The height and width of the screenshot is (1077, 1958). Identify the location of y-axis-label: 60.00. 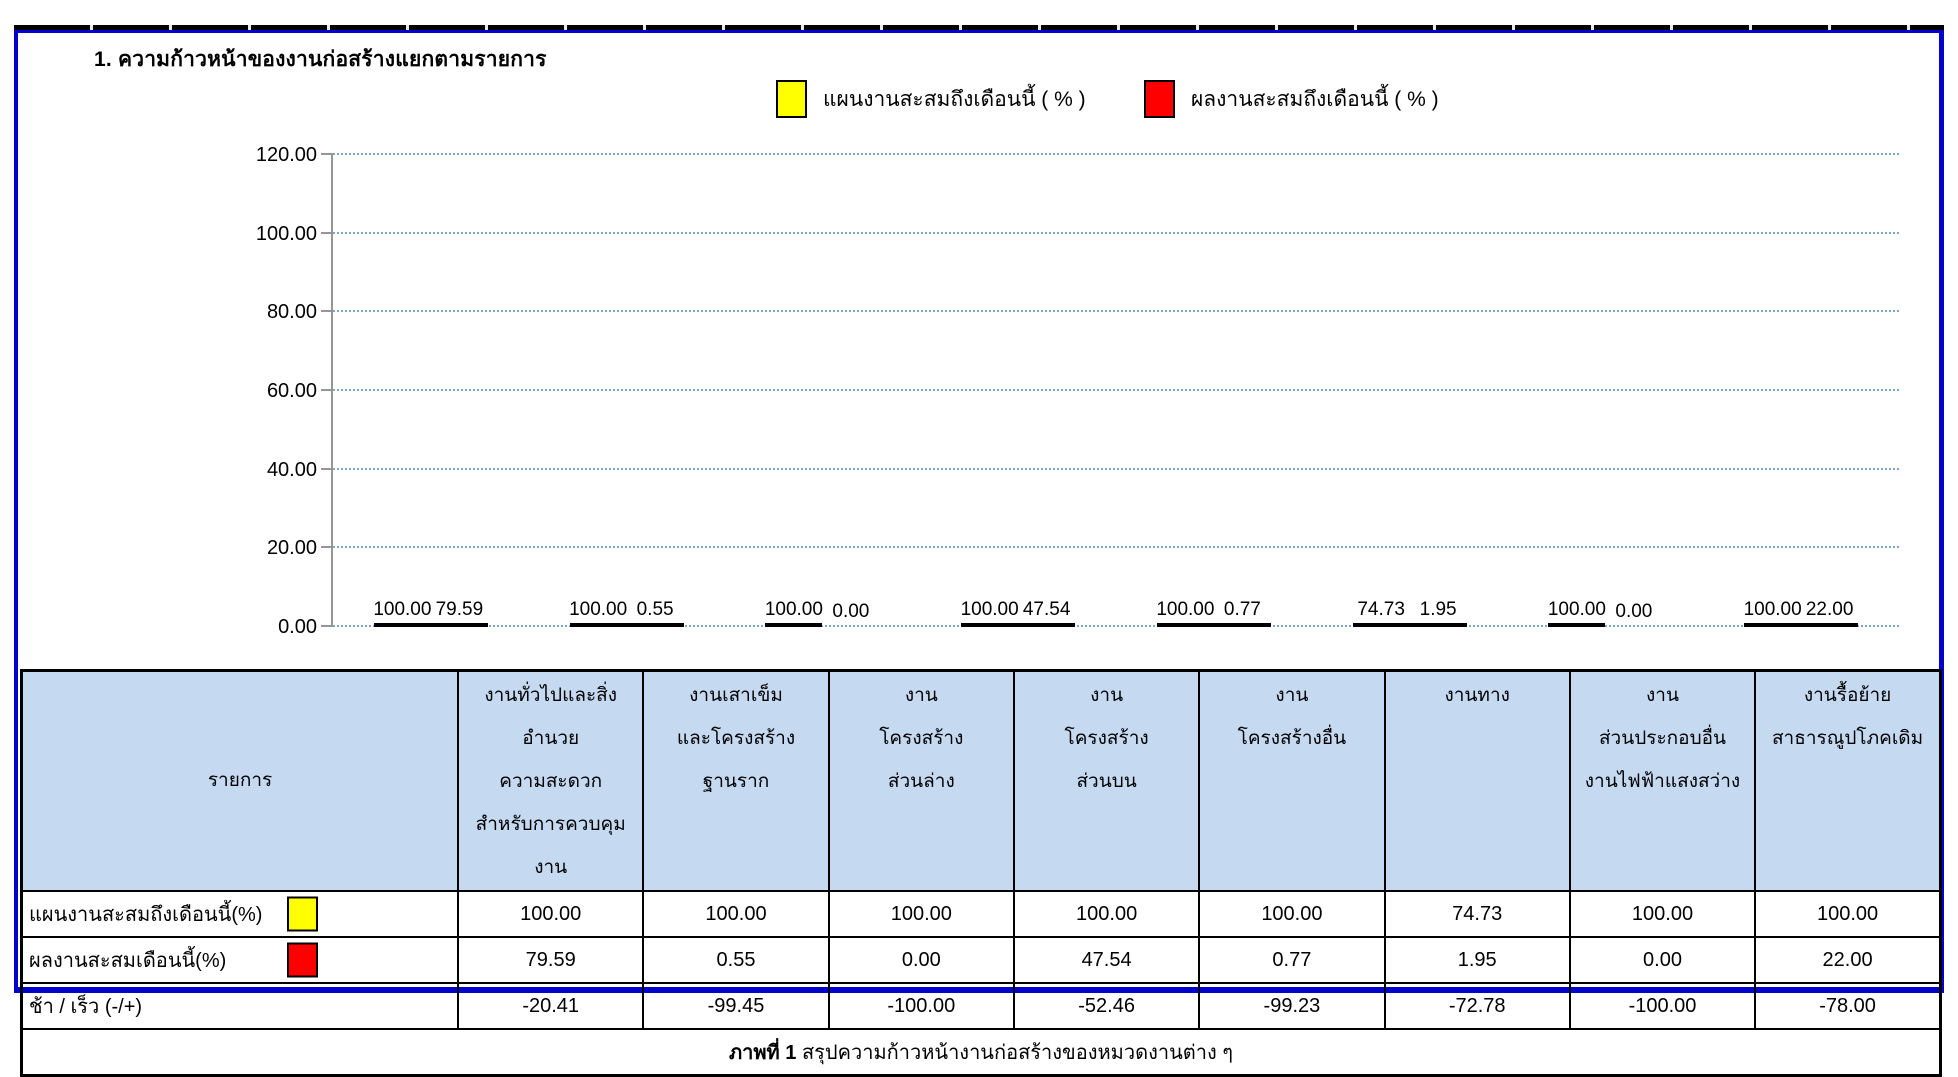
(291, 391).